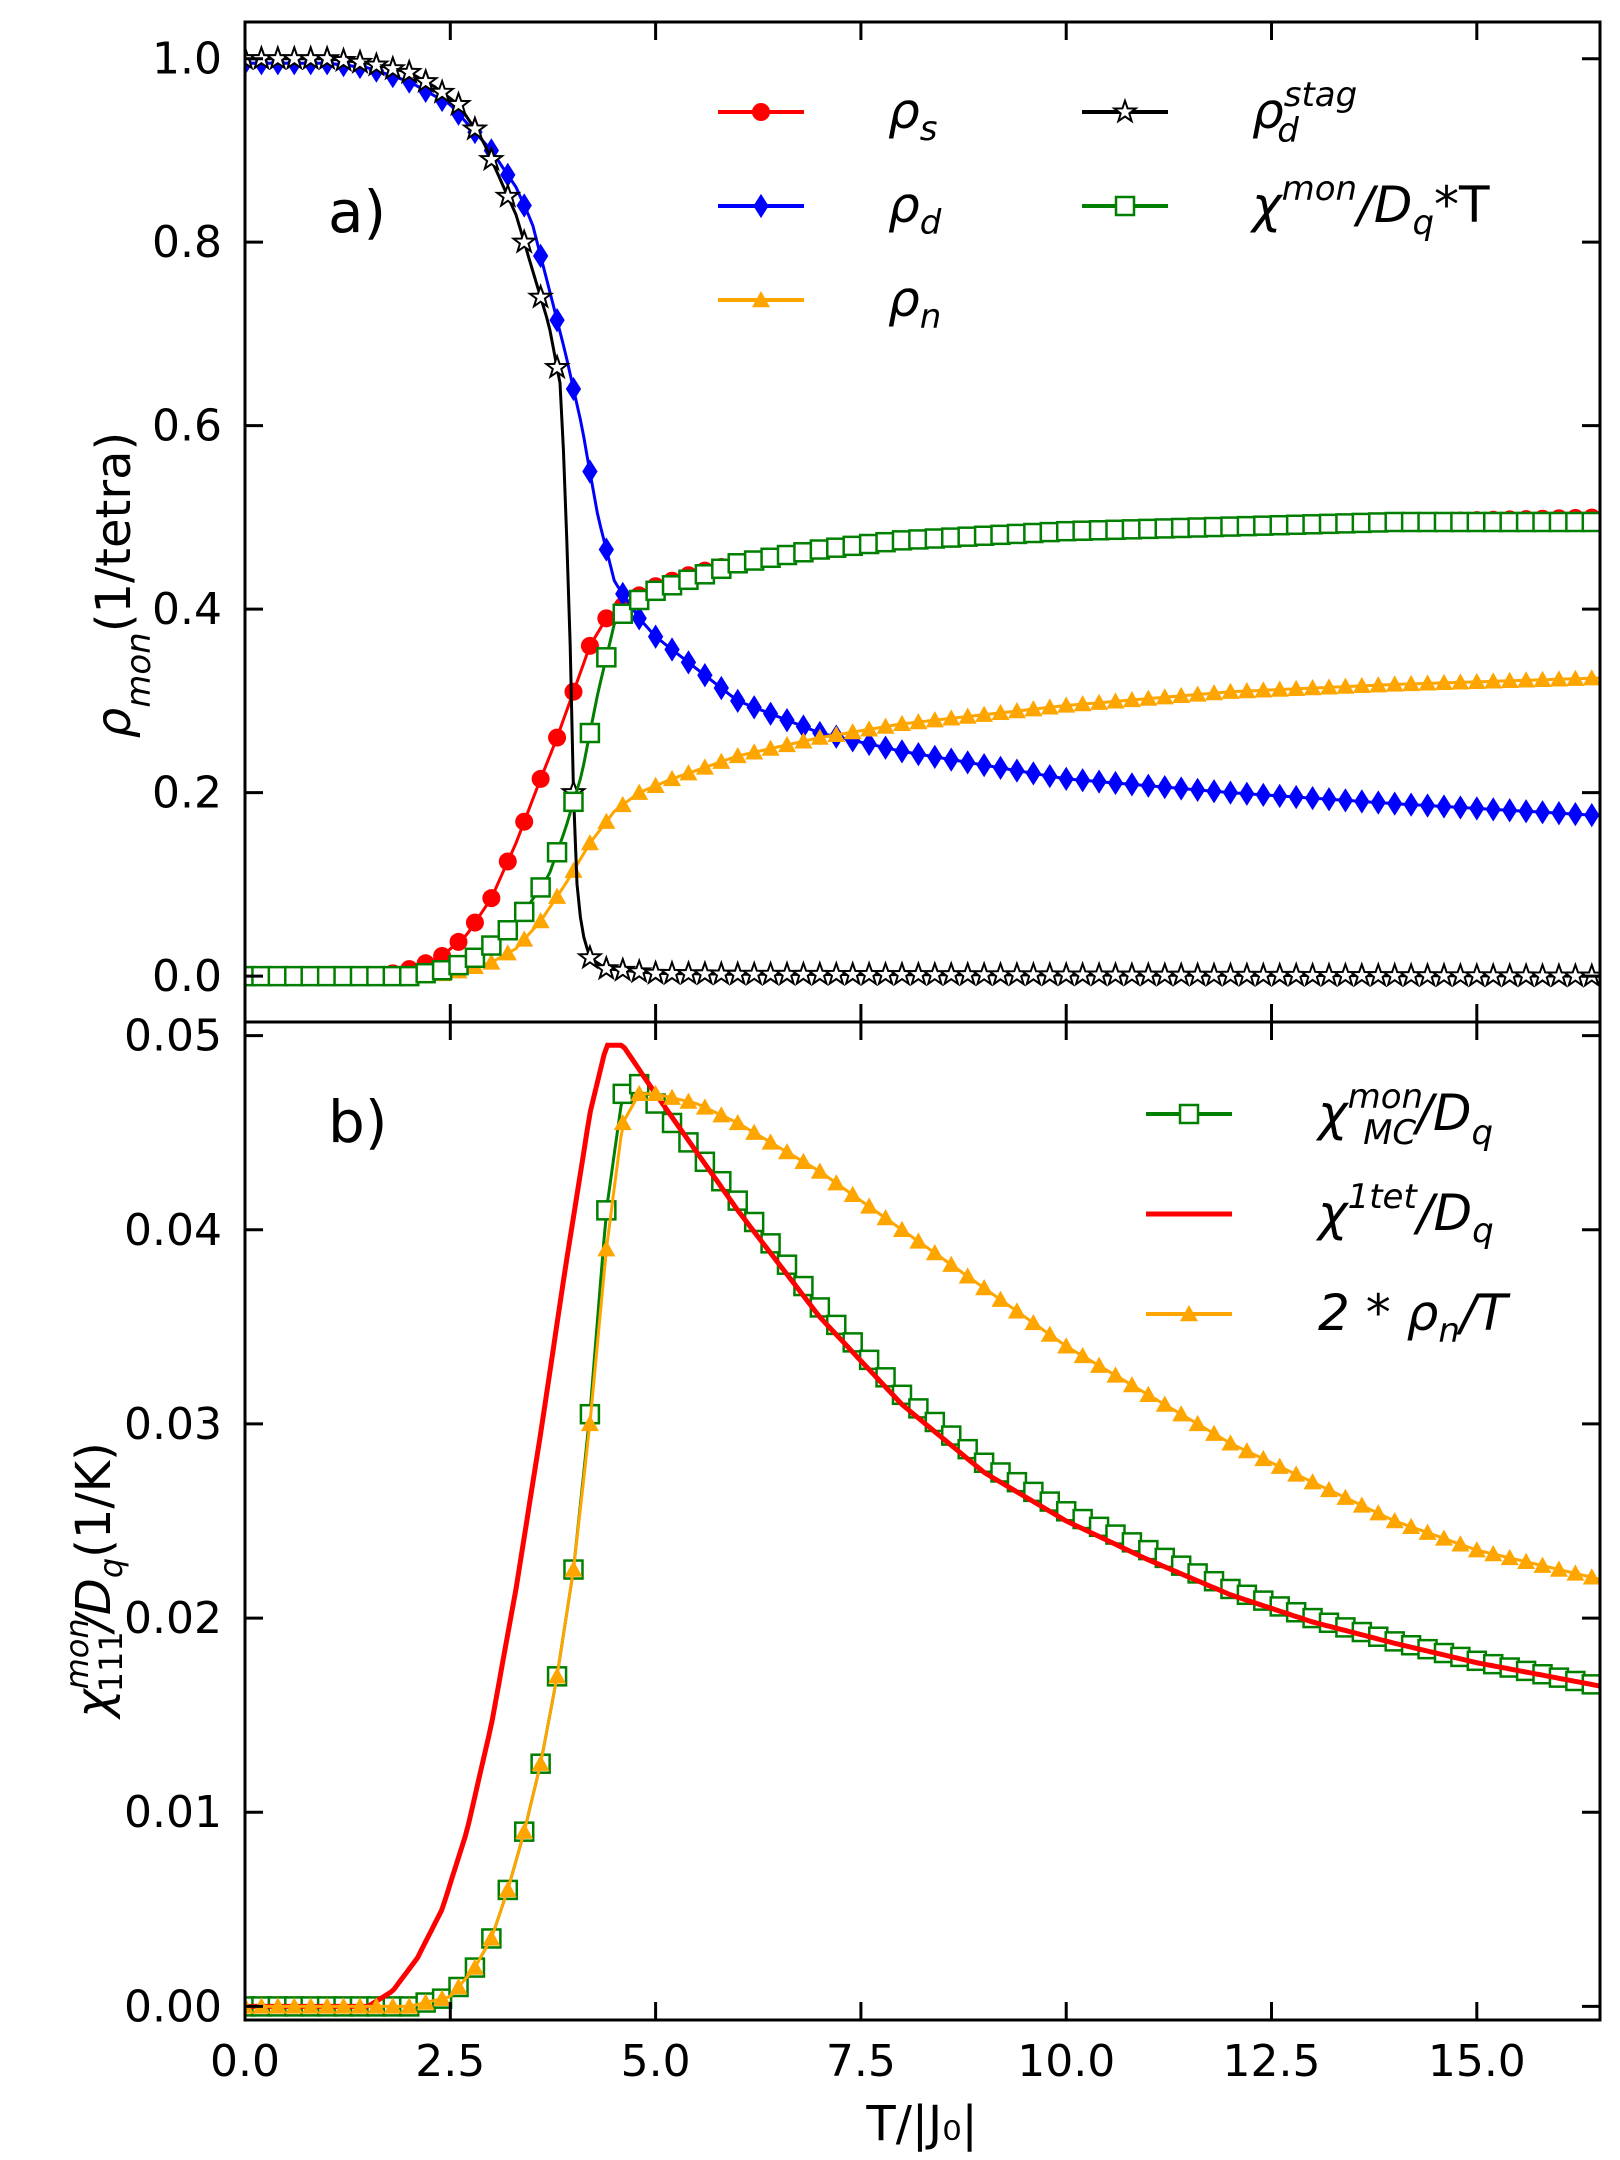  Describe the element at coordinates (1404, 1115) in the screenshot. I see `legend-label: χmon MC/Dq` at that location.